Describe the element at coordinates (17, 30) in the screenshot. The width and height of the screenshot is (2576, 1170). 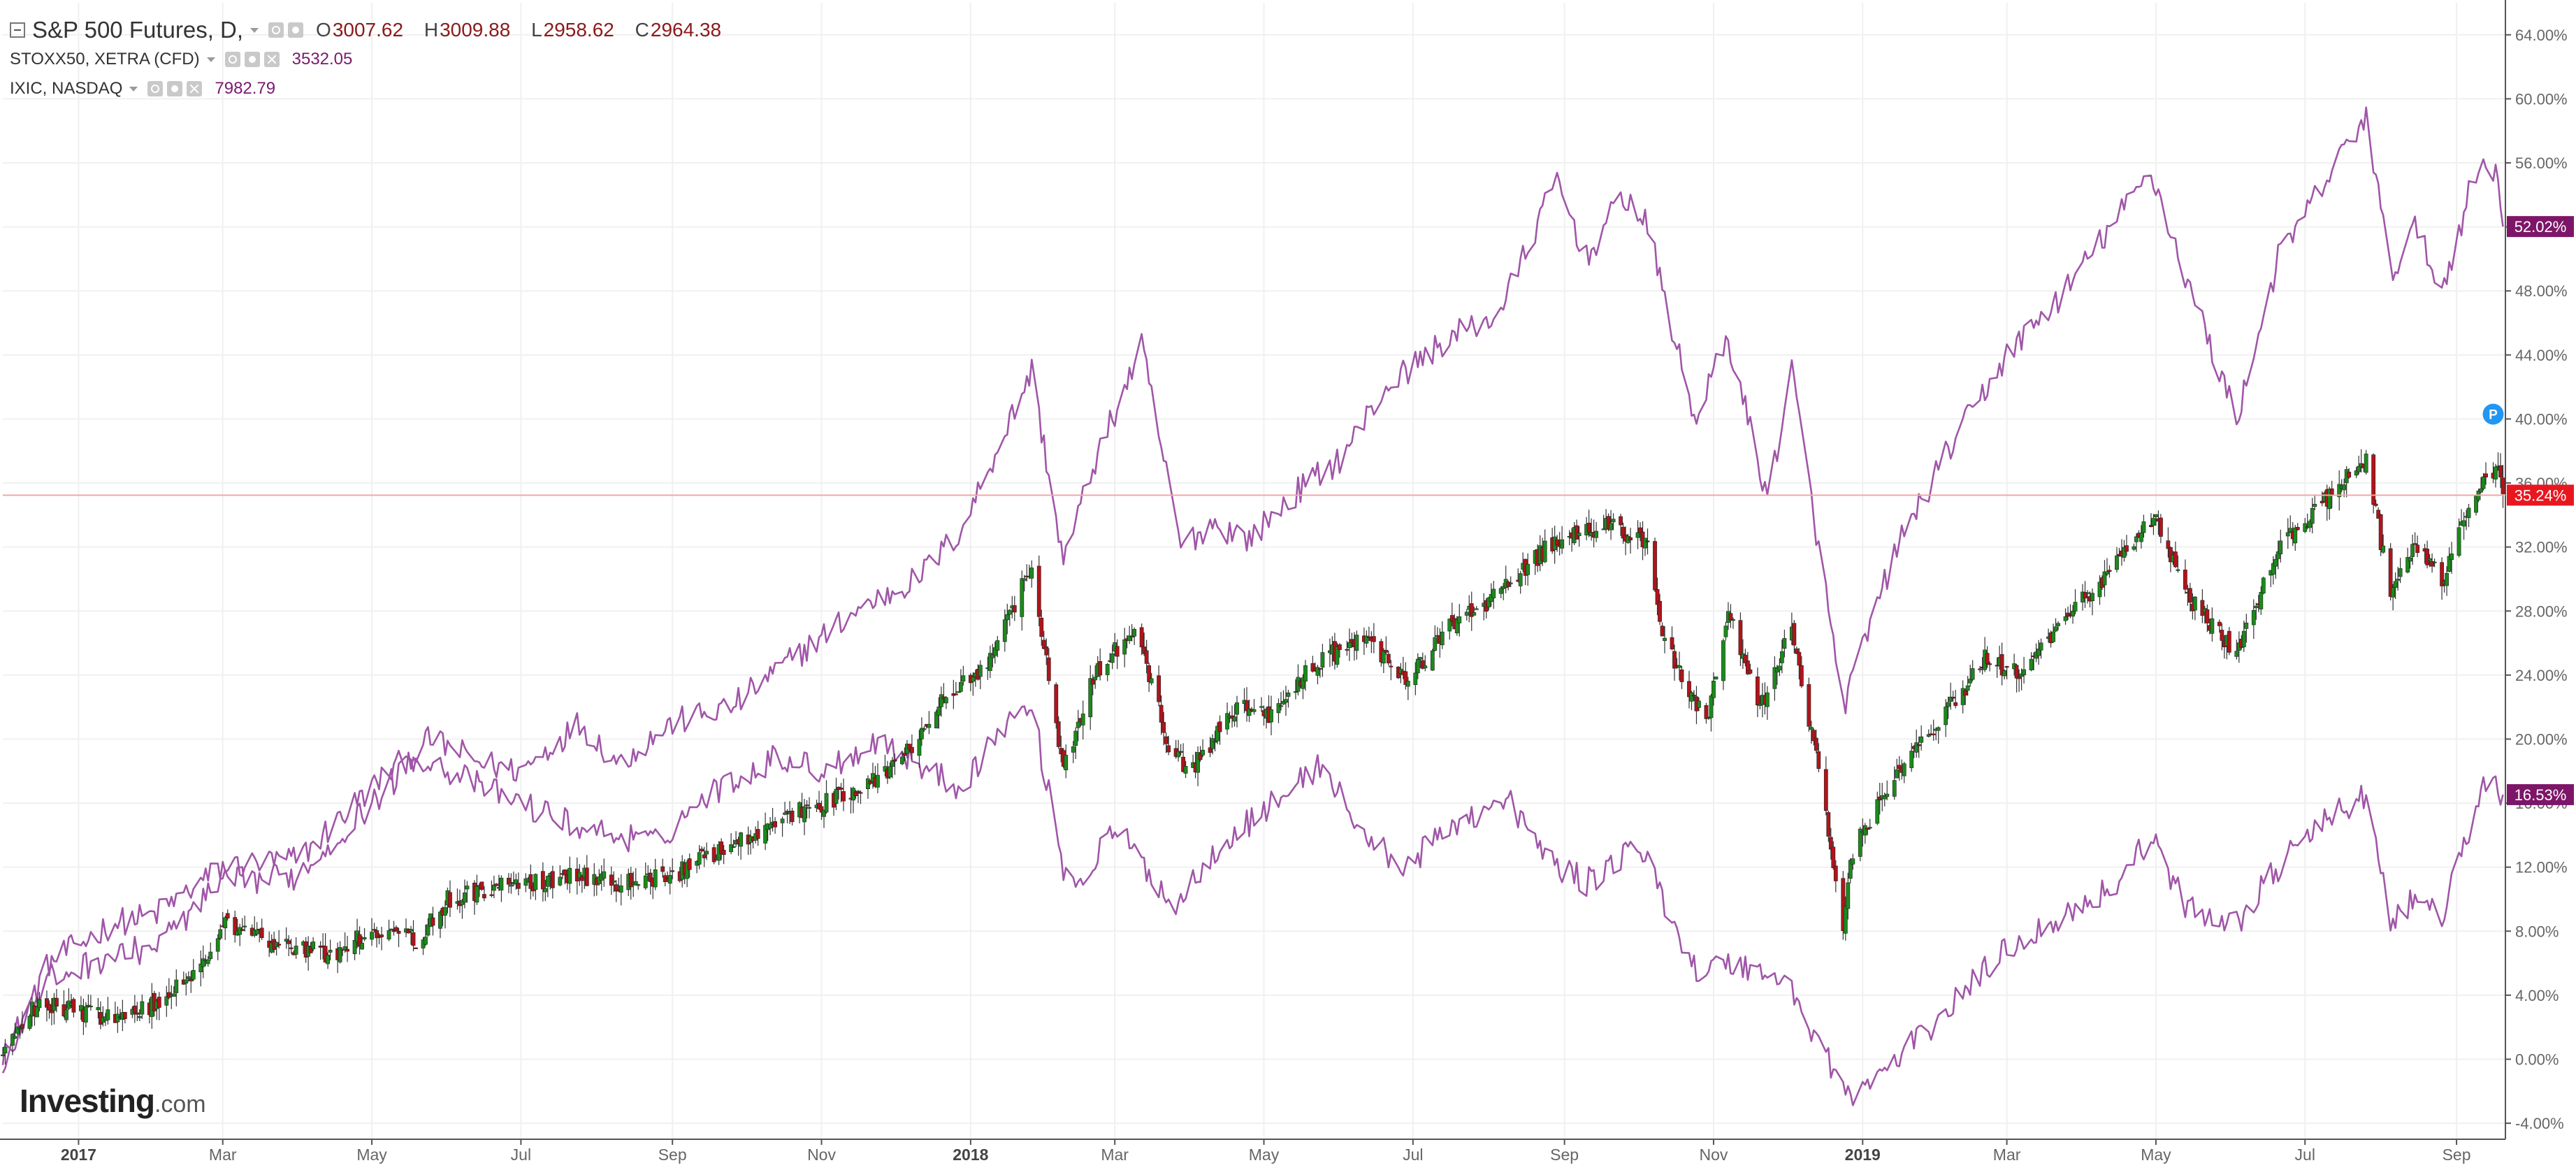
I see `collapse-legend-icon` at that location.